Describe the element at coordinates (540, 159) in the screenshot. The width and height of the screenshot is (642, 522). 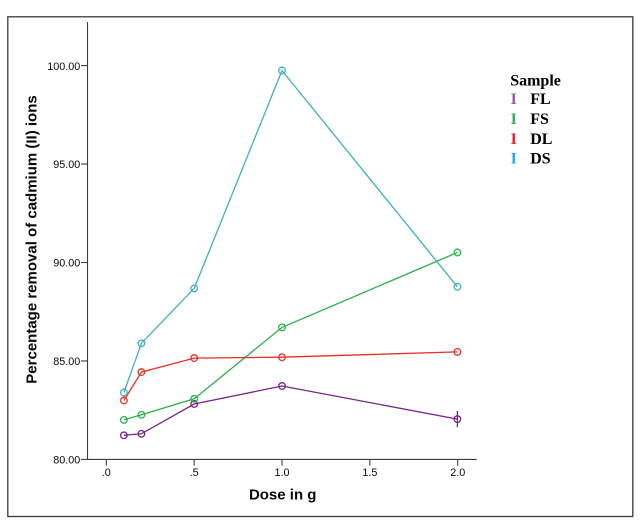
I see `svg-text: DS` at that location.